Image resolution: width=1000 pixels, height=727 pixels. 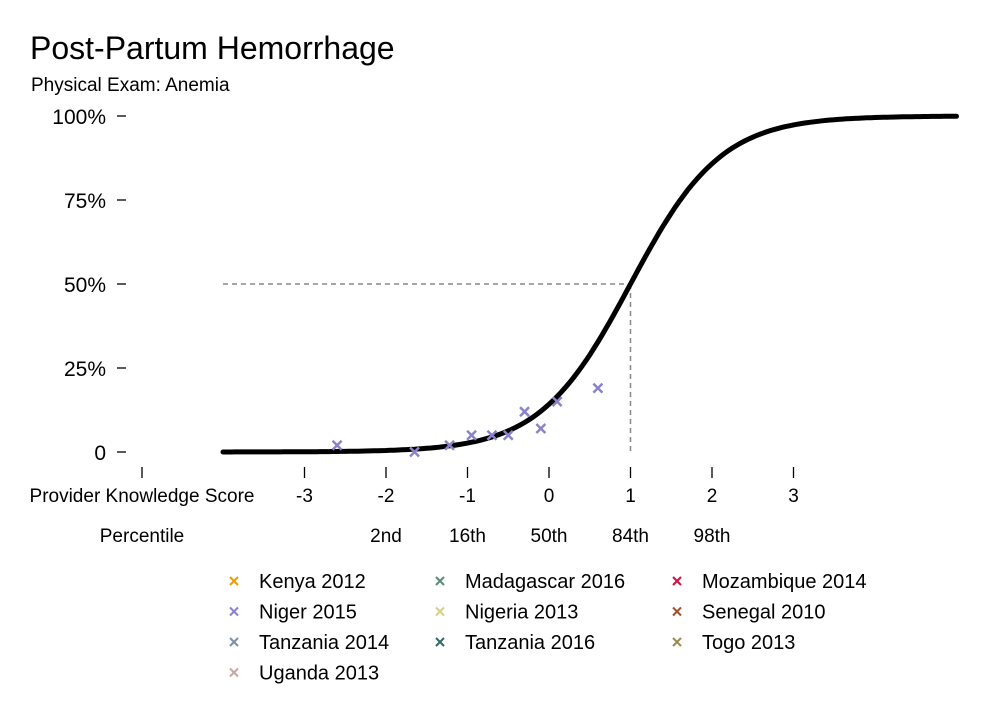 What do you see at coordinates (549, 496) in the screenshot?
I see `x-tick-label: 0` at bounding box center [549, 496].